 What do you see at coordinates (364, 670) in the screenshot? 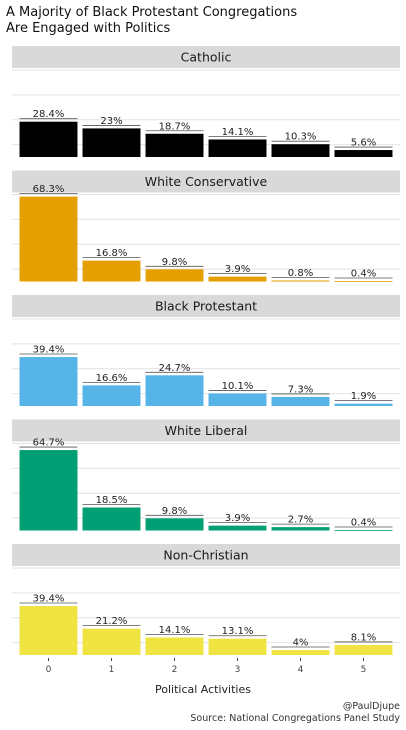
I see `x-tick-label: 5` at bounding box center [364, 670].